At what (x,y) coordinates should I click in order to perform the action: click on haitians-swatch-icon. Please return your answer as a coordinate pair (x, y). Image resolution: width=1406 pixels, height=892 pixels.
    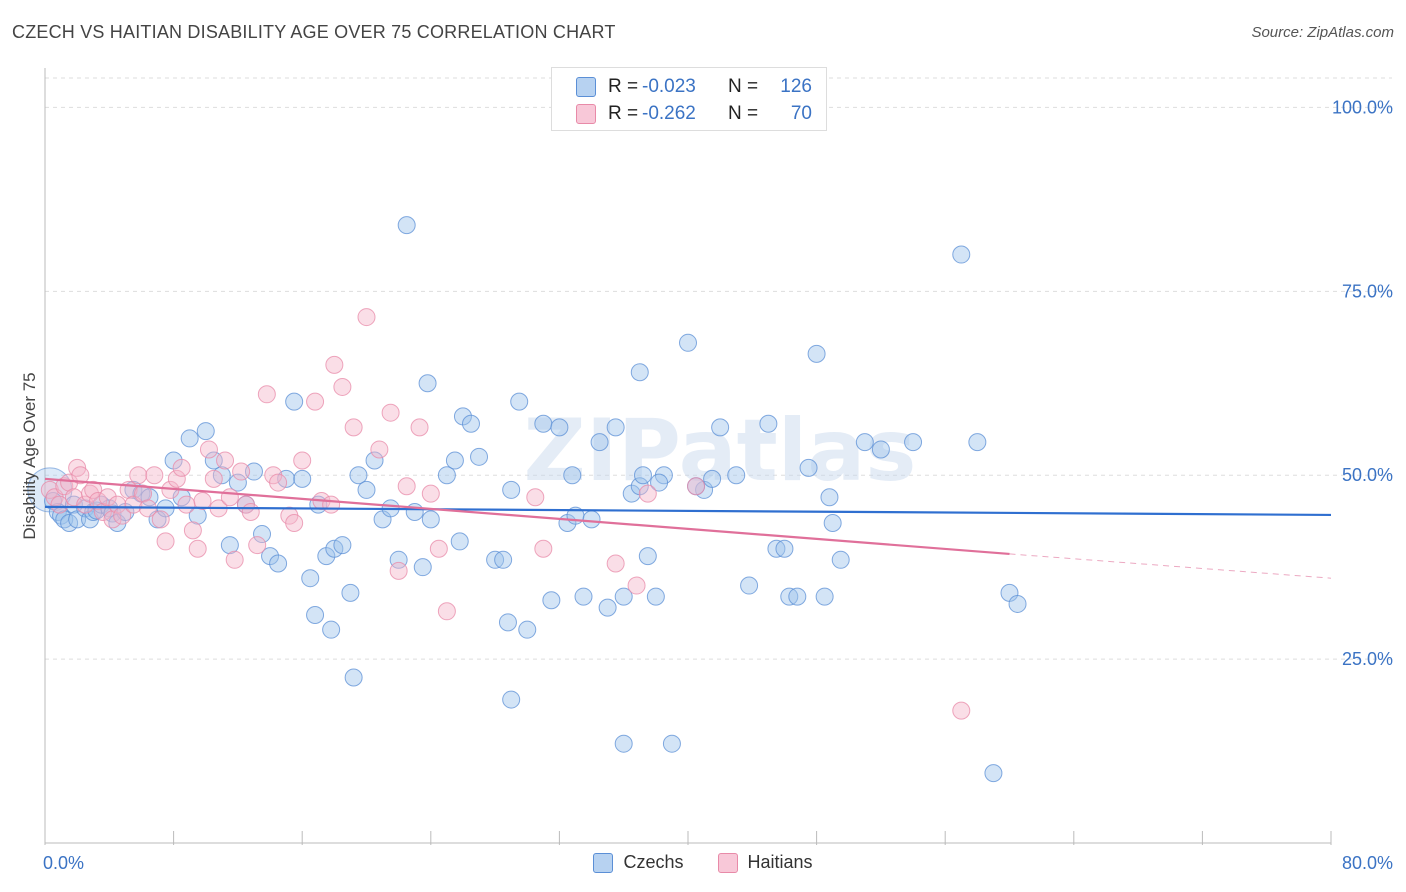
    Looking at the image, I should click on (586, 114).